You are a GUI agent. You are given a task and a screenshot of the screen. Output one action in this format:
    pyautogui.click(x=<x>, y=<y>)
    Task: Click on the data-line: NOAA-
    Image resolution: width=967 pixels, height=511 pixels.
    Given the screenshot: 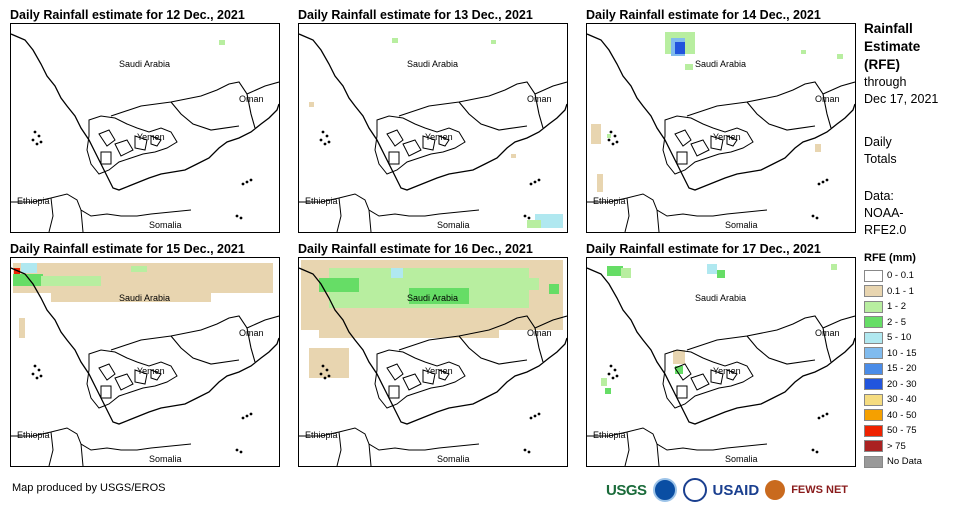 What is the action you would take?
    pyautogui.click(x=884, y=213)
    